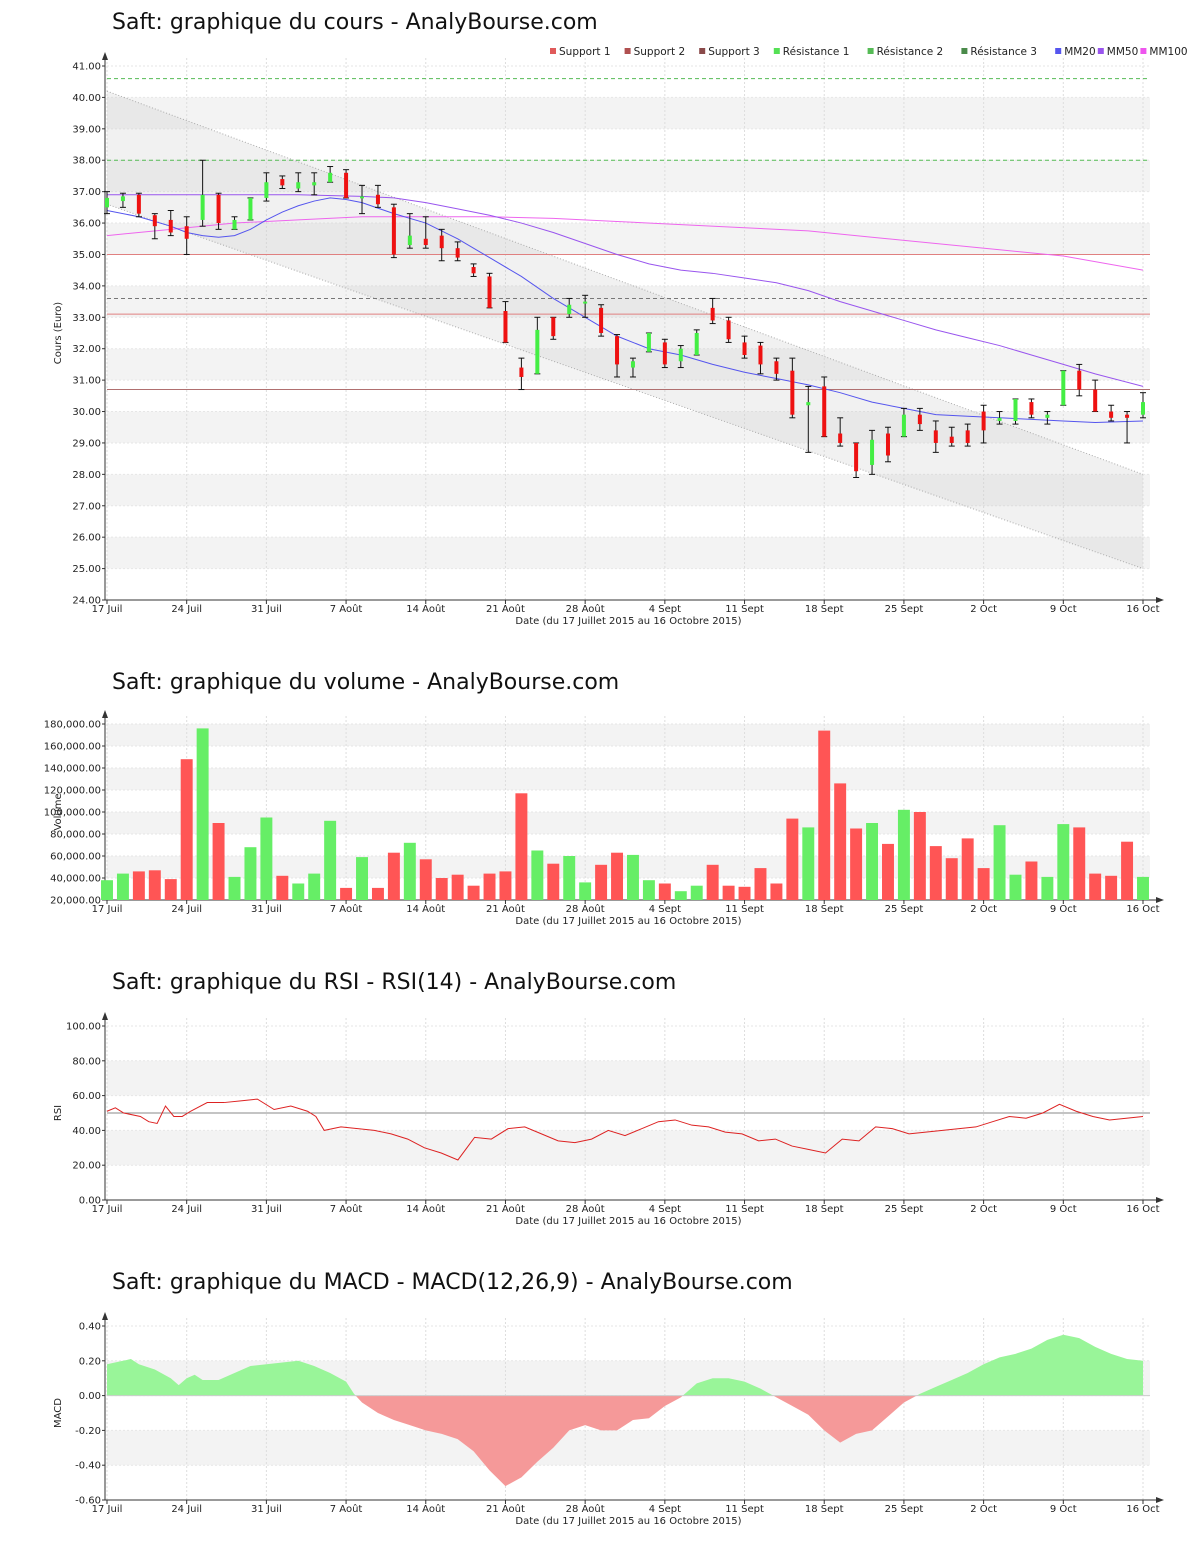 The width and height of the screenshot is (1200, 1550). Describe the element at coordinates (628, 1448) in the screenshot. I see `macd-band` at that location.